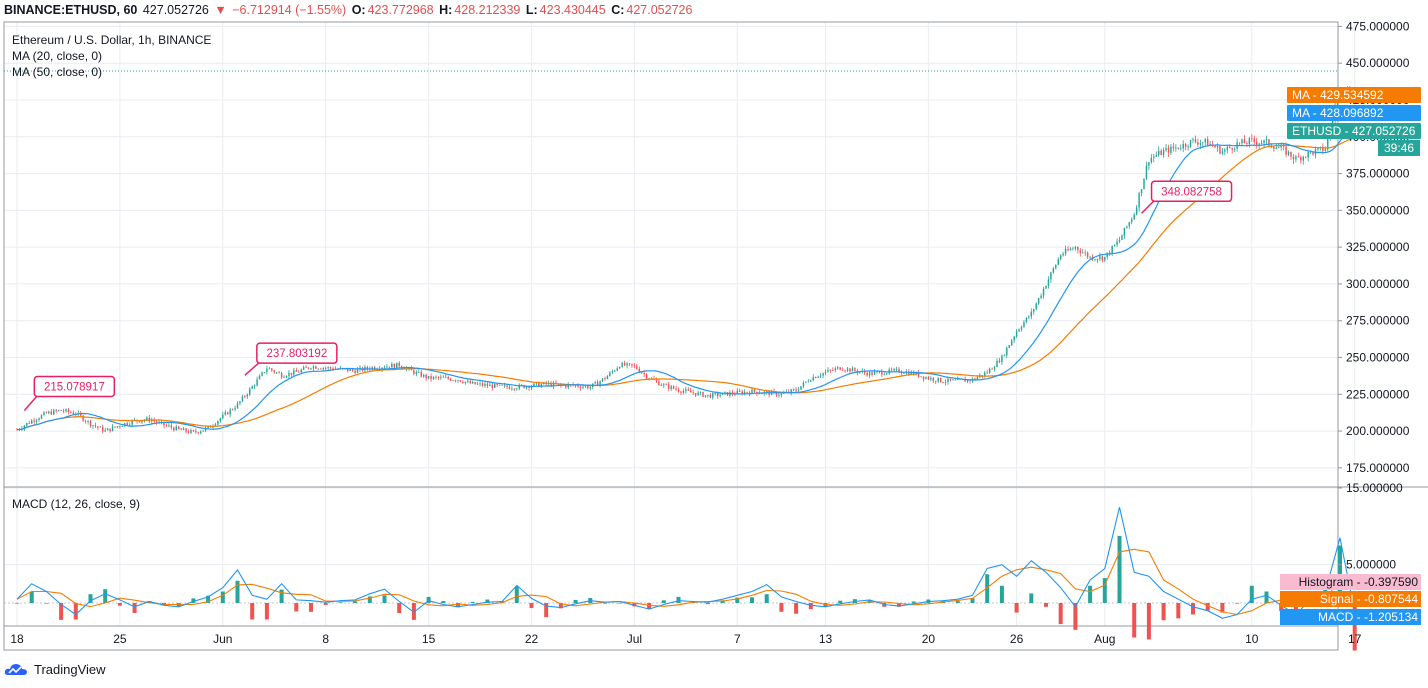 This screenshot has width=1428, height=688. I want to click on x-tick-label: 8, so click(325, 639).